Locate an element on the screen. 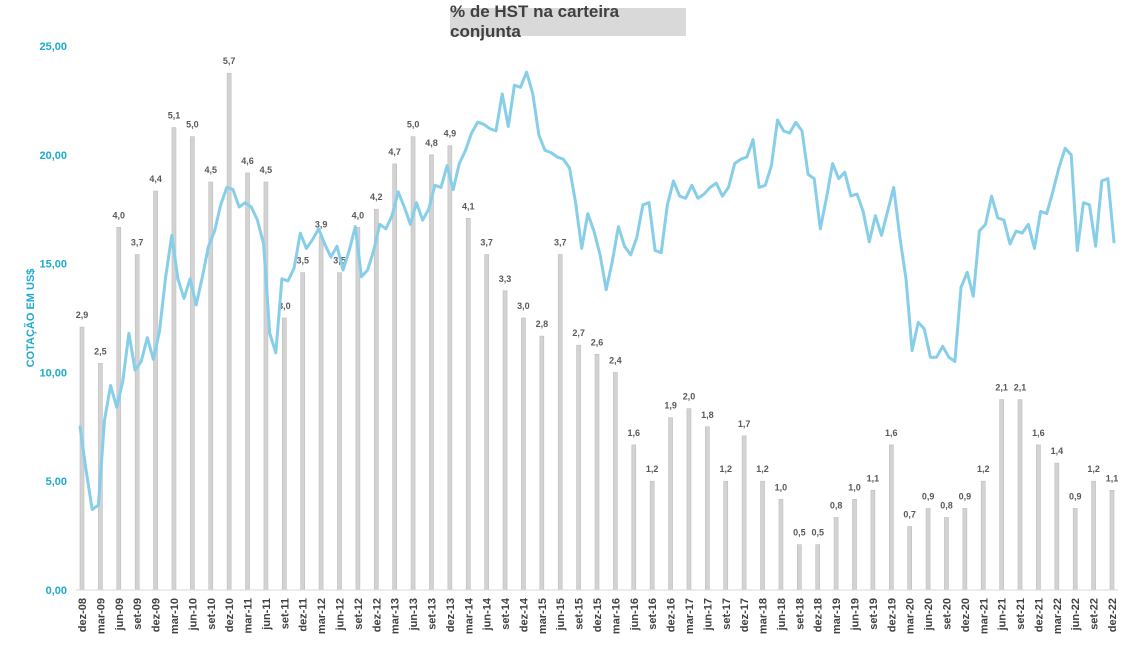 The height and width of the screenshot is (647, 1136). x-tick-label: mar-16 is located at coordinates (616, 616).